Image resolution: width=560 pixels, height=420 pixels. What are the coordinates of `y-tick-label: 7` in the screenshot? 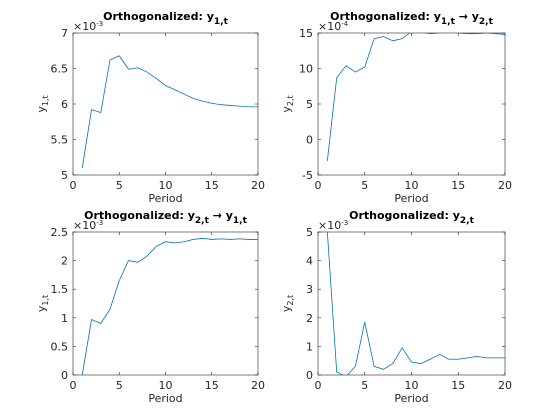 It's located at (64, 33).